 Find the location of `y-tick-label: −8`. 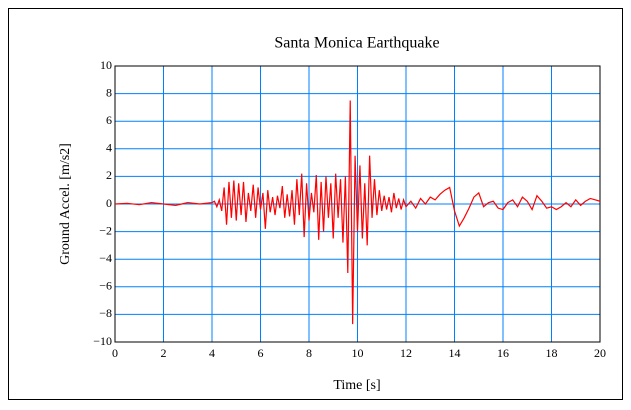

y-tick-label: −8 is located at coordinates (105, 313).